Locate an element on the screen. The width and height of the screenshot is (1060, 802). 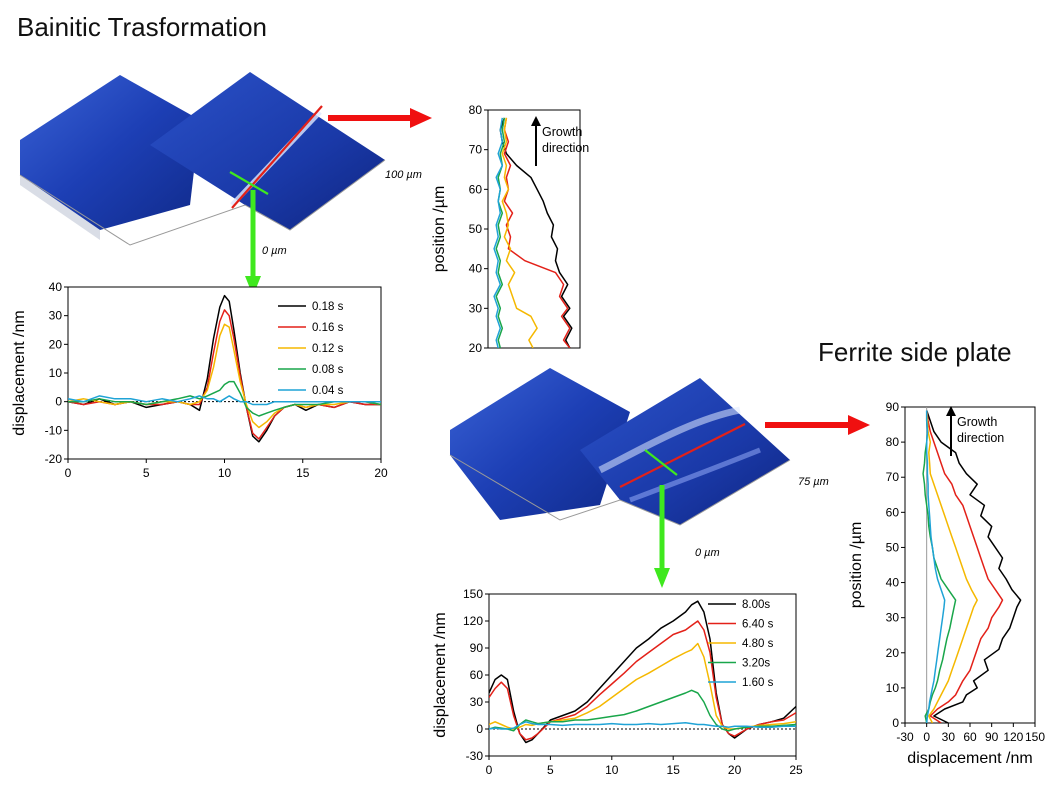
y-tick-label: -10 is located at coordinates (54, 430).